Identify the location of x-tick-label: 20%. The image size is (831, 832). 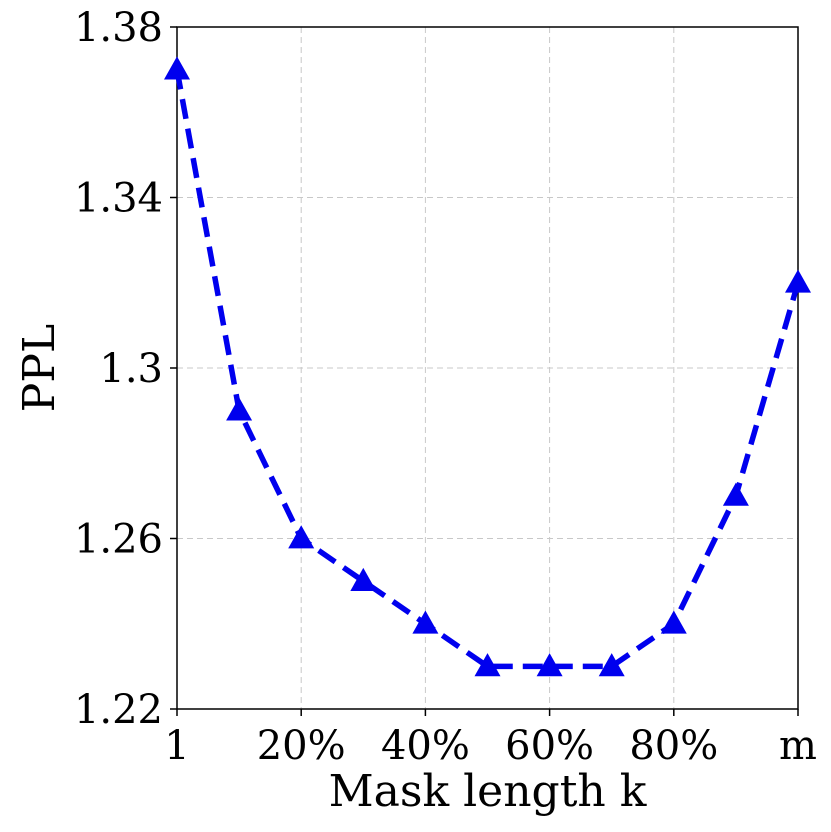
(301, 746).